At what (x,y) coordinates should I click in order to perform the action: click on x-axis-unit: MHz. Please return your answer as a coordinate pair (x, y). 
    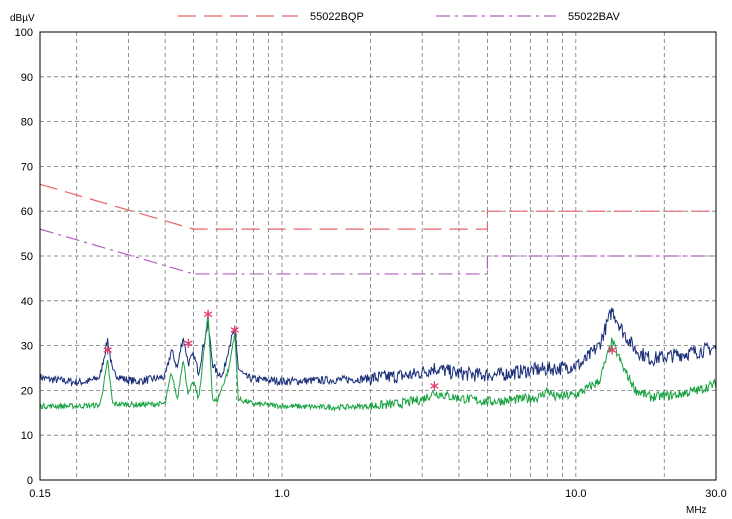
    Looking at the image, I should click on (696, 510).